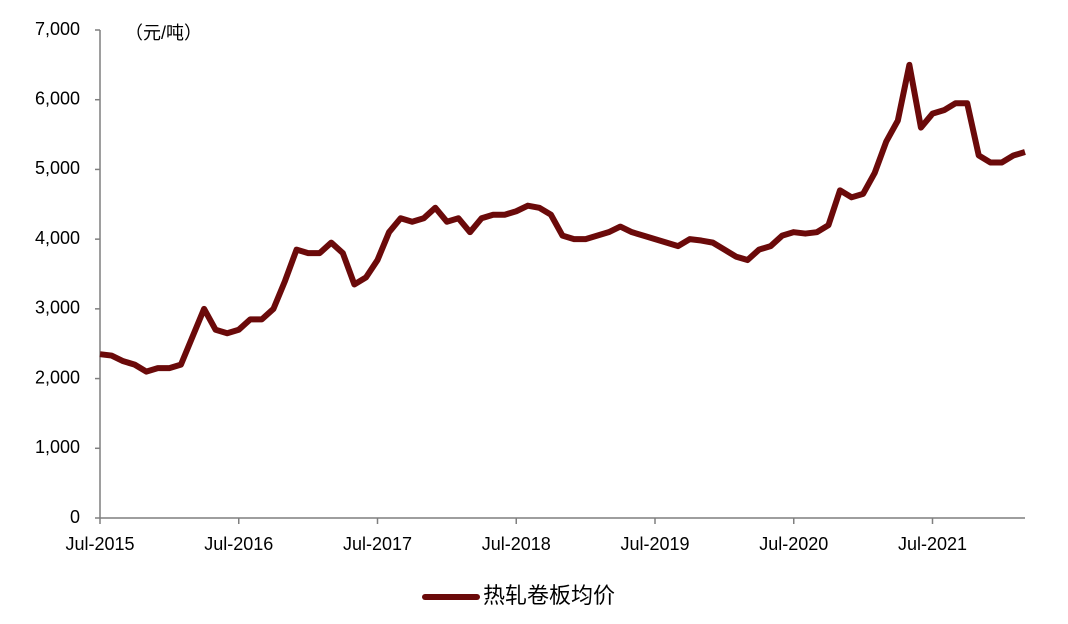 This screenshot has height=624, width=1068. Describe the element at coordinates (377, 544) in the screenshot. I see `x-tick-label: Jul-2017` at that location.